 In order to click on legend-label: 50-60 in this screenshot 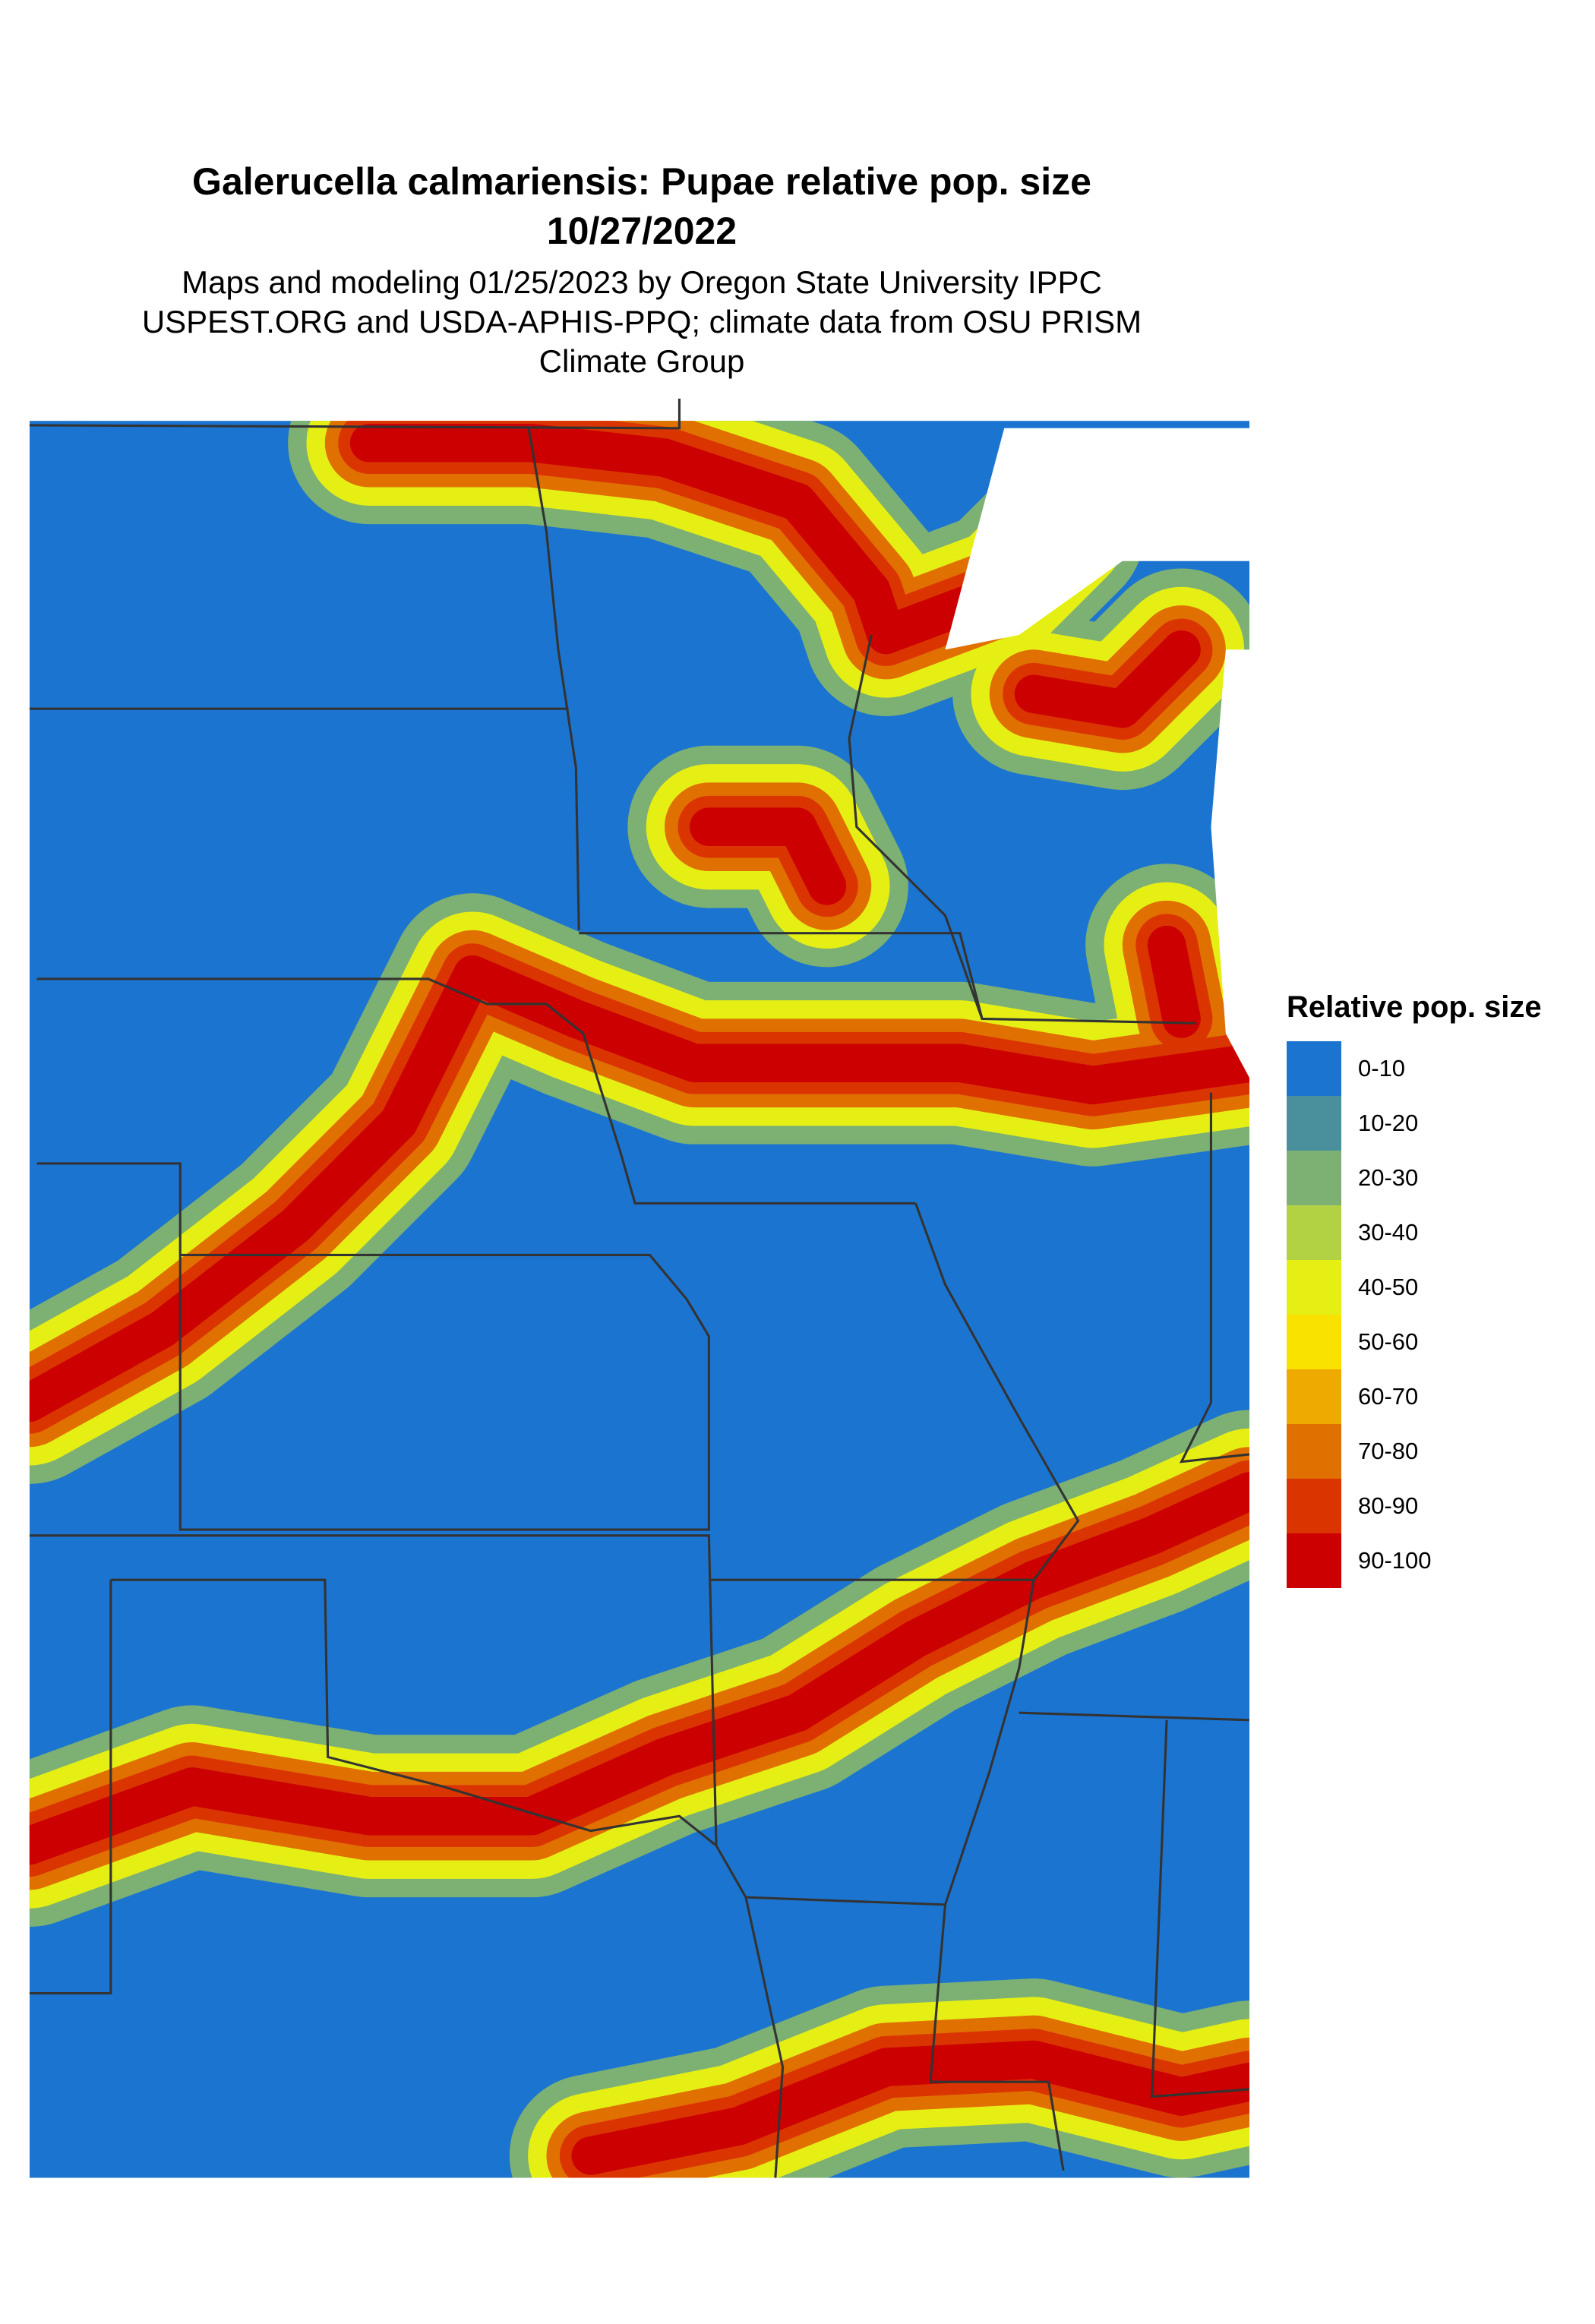, I will do `click(1388, 1341)`.